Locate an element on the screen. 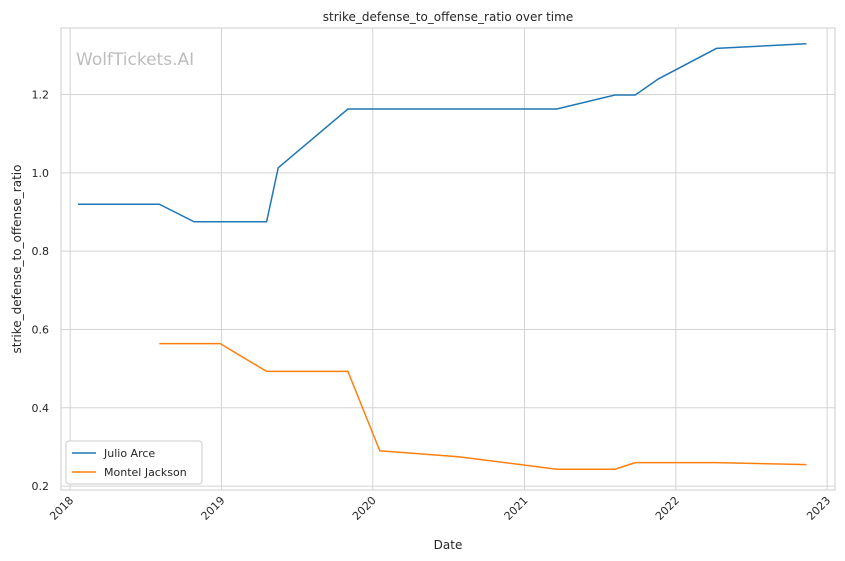 Image resolution: width=845 pixels, height=561 pixels. y-tick-label: 0.4 is located at coordinates (41, 408).